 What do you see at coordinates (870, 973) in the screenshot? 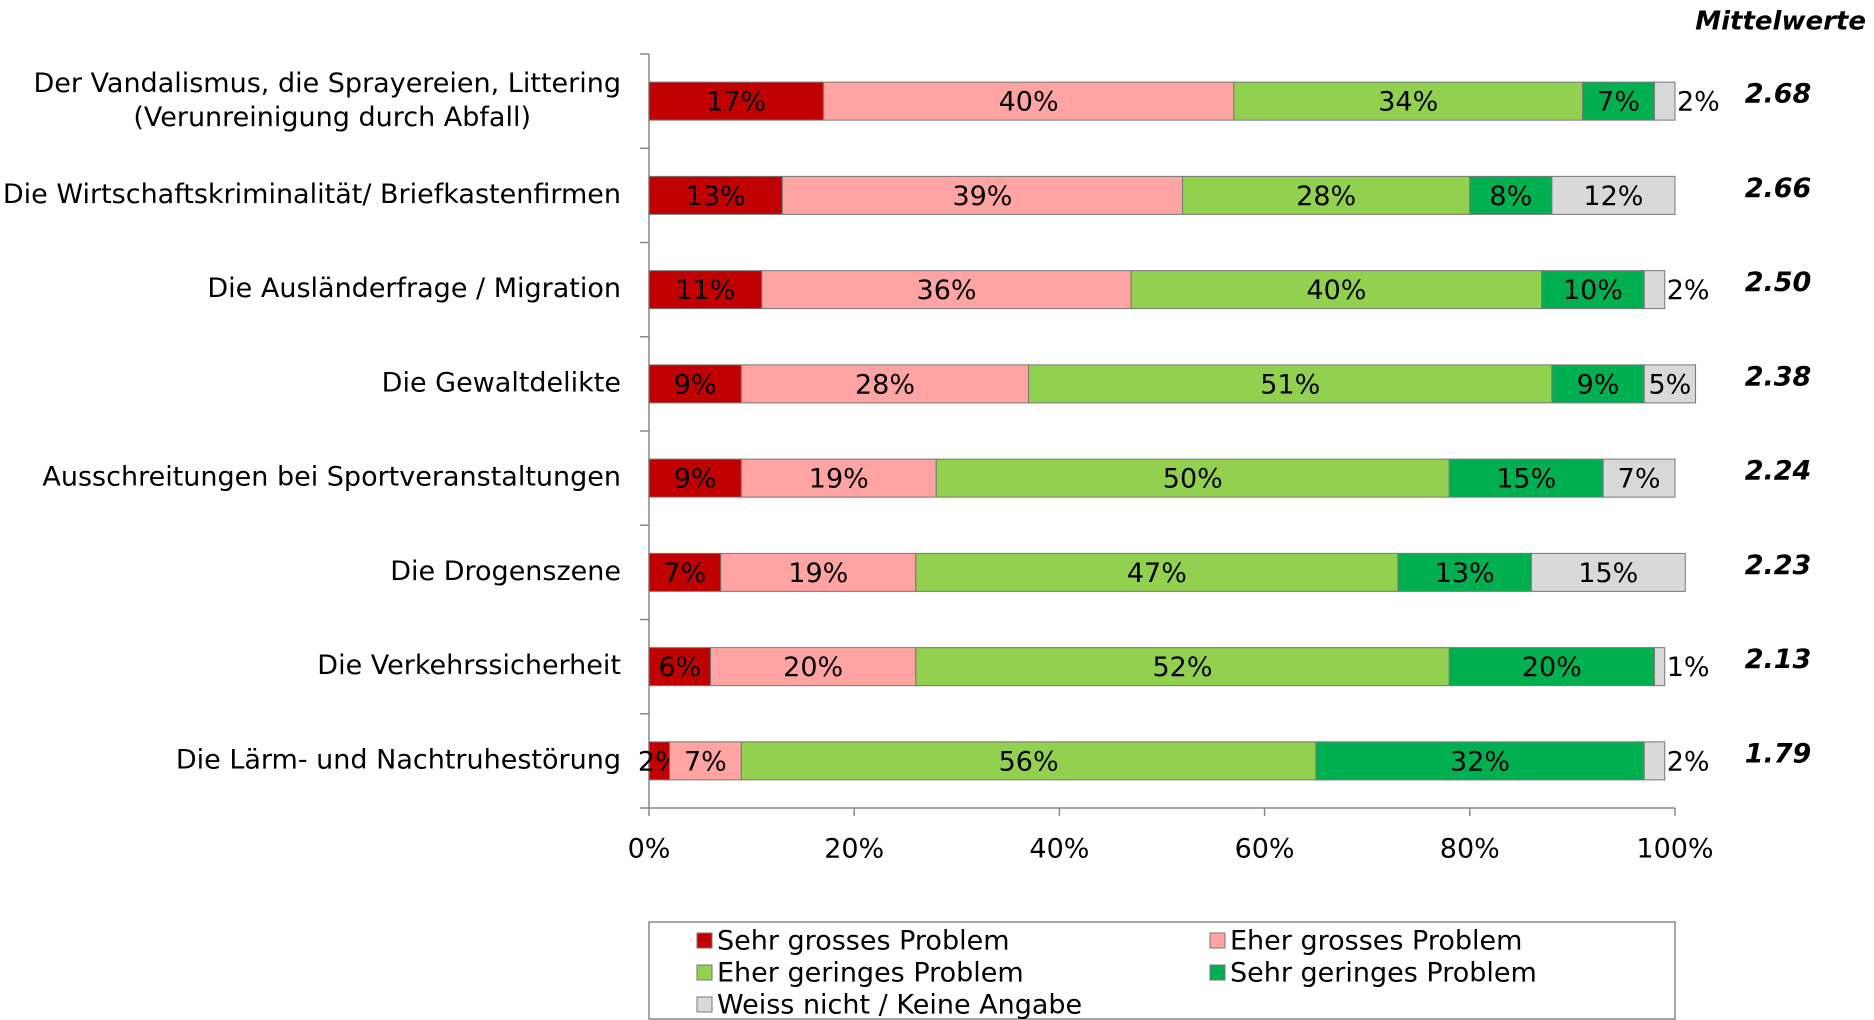
I see `legend-label: Eher geringes Problem` at bounding box center [870, 973].